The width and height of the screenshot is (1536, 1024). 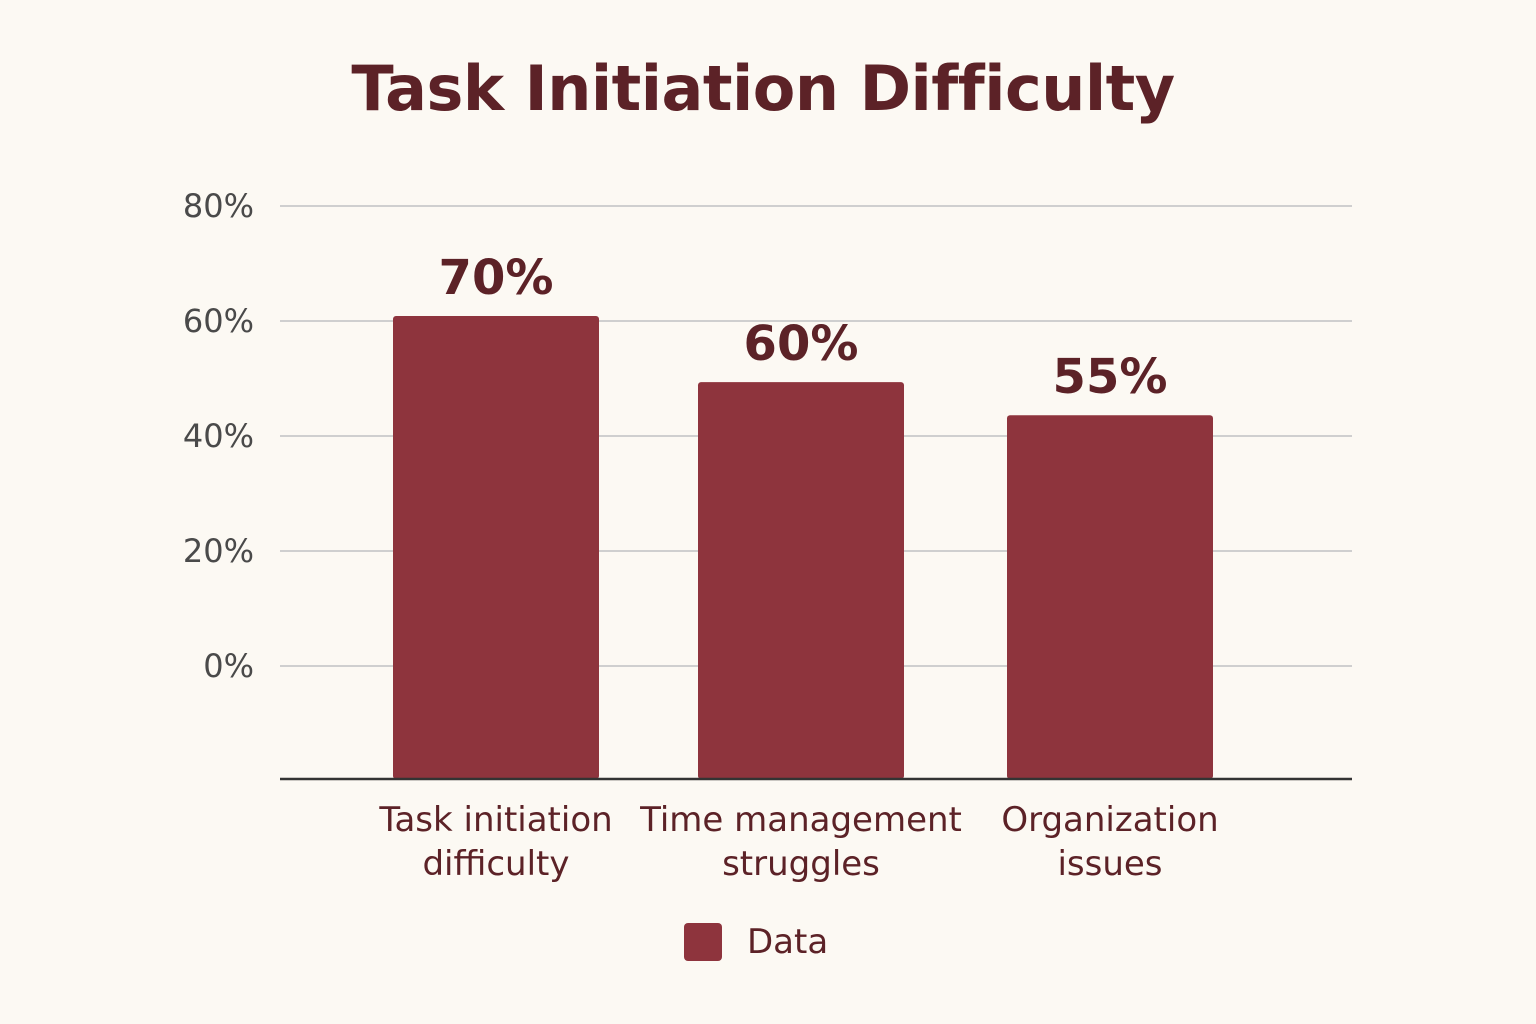 I want to click on legend-swatch, so click(x=703, y=942).